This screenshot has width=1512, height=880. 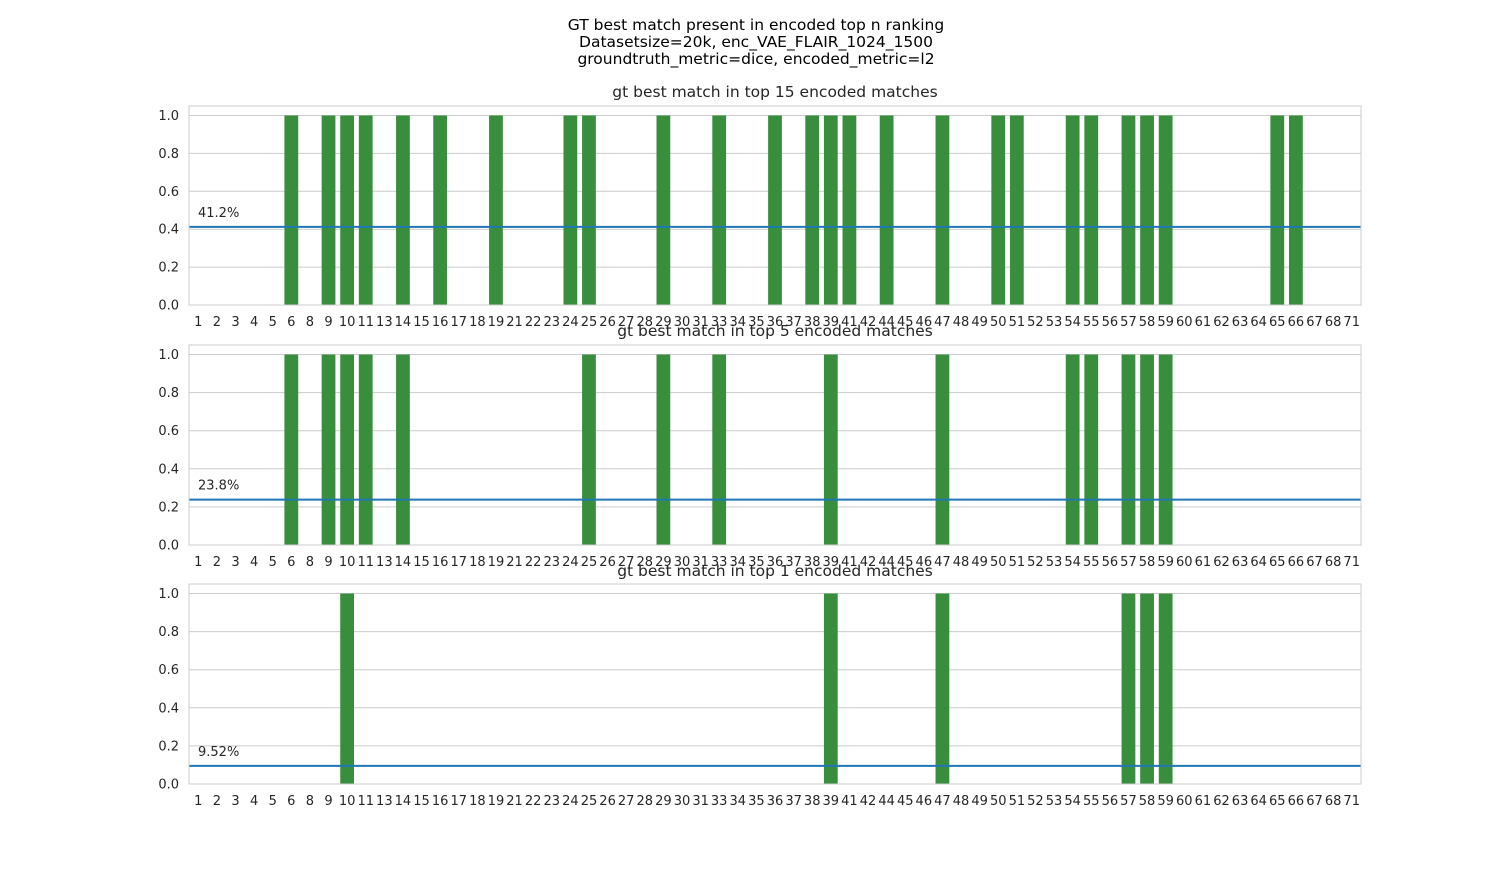 I want to click on y-tick-label: 1.0, so click(x=168, y=116).